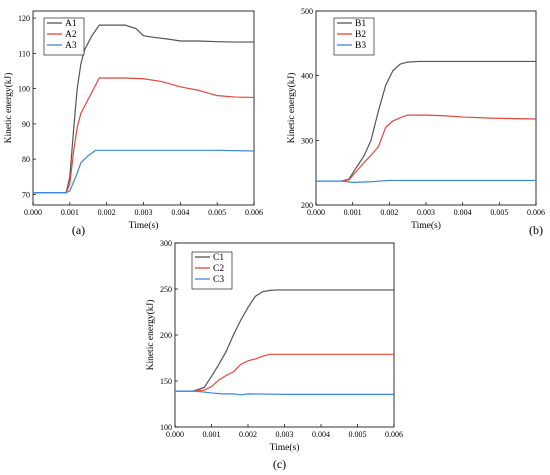  What do you see at coordinates (426, 181) in the screenshot?
I see `series-line-B3` at bounding box center [426, 181].